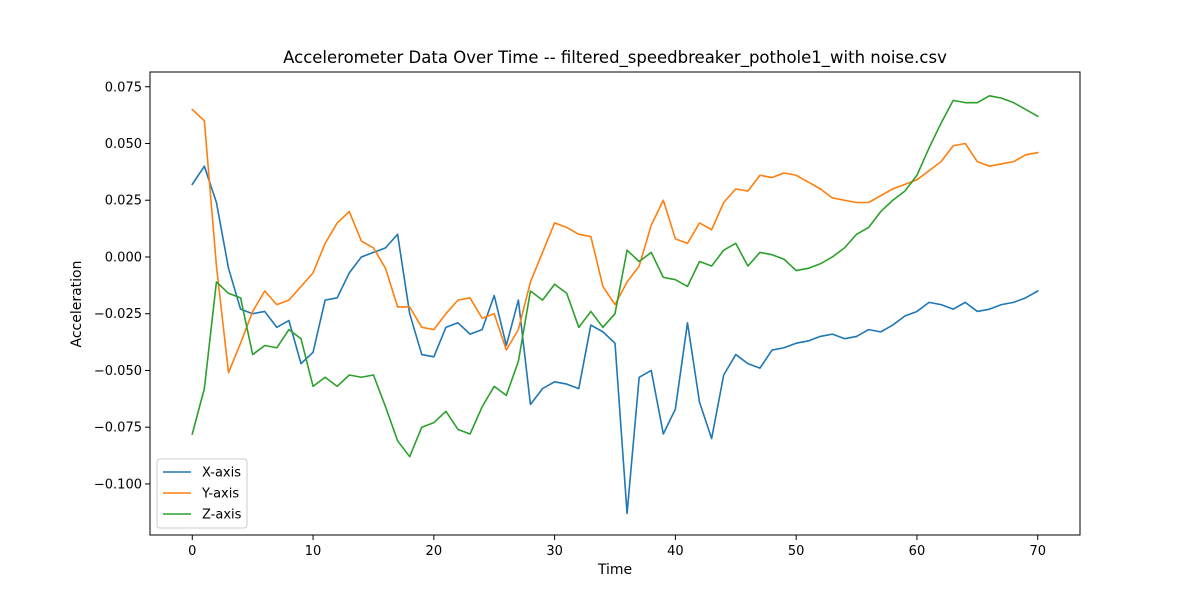 The height and width of the screenshot is (600, 1200). What do you see at coordinates (617, 547) in the screenshot?
I see `x-axis-ticks: 0 10 20 30 40 50 60 70` at bounding box center [617, 547].